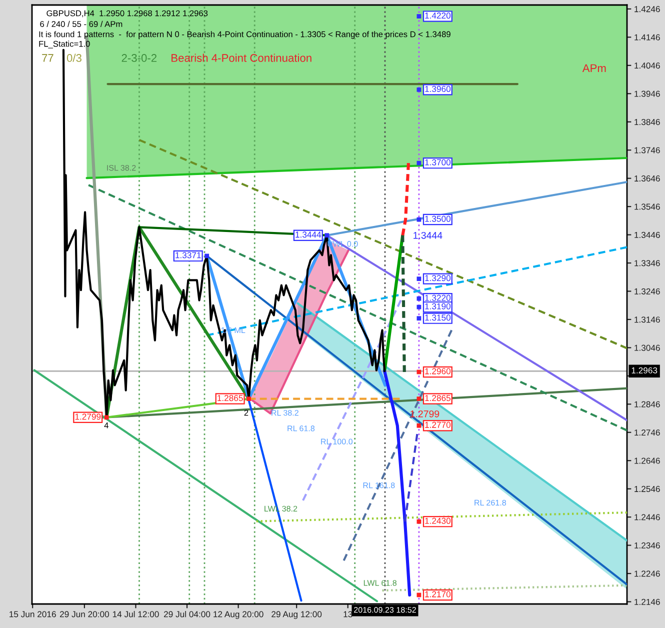 Image resolution: width=665 pixels, height=628 pixels. I want to click on annotation: RL 100.0, so click(337, 441).